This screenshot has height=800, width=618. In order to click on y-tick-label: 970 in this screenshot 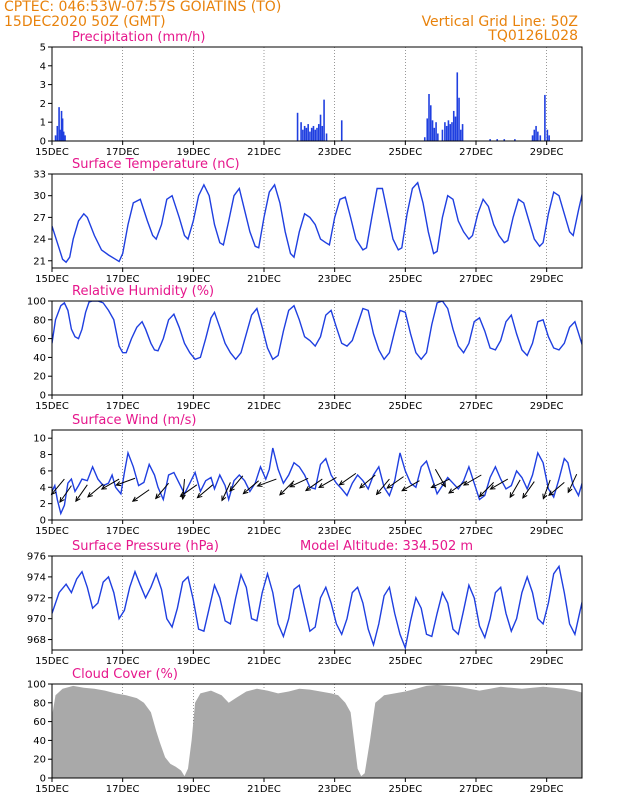, I will do `click(36, 619)`.